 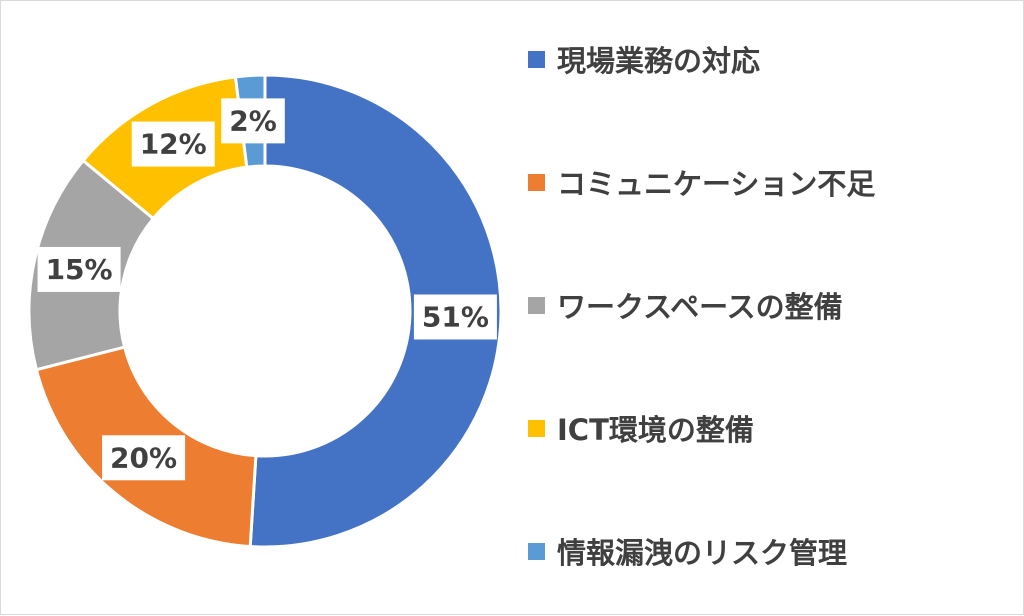 What do you see at coordinates (536, 59) in the screenshot?
I see `legend-swatch-genba` at bounding box center [536, 59].